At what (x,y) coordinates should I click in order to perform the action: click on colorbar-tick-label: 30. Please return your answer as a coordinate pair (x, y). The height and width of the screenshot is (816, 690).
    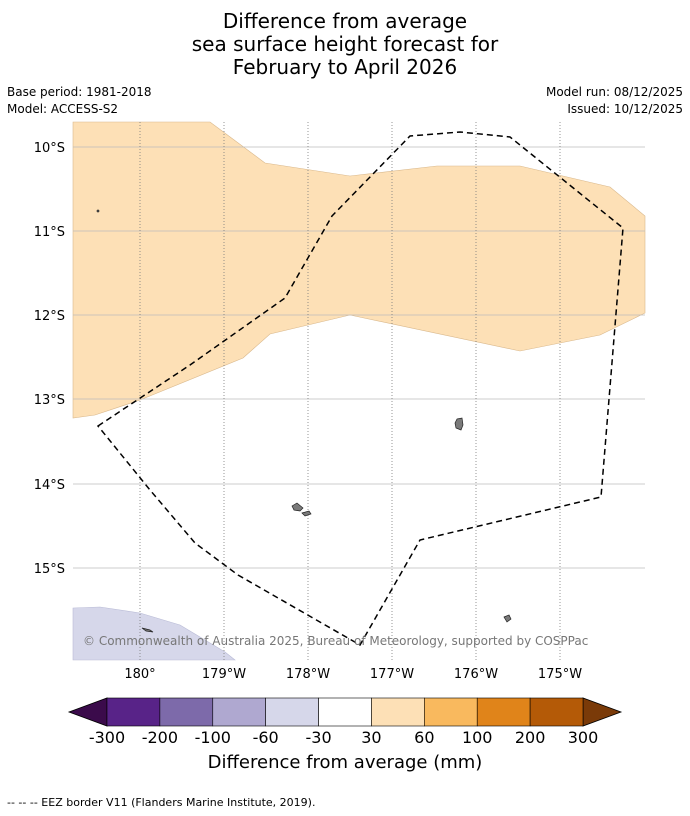
    Looking at the image, I should click on (371, 736).